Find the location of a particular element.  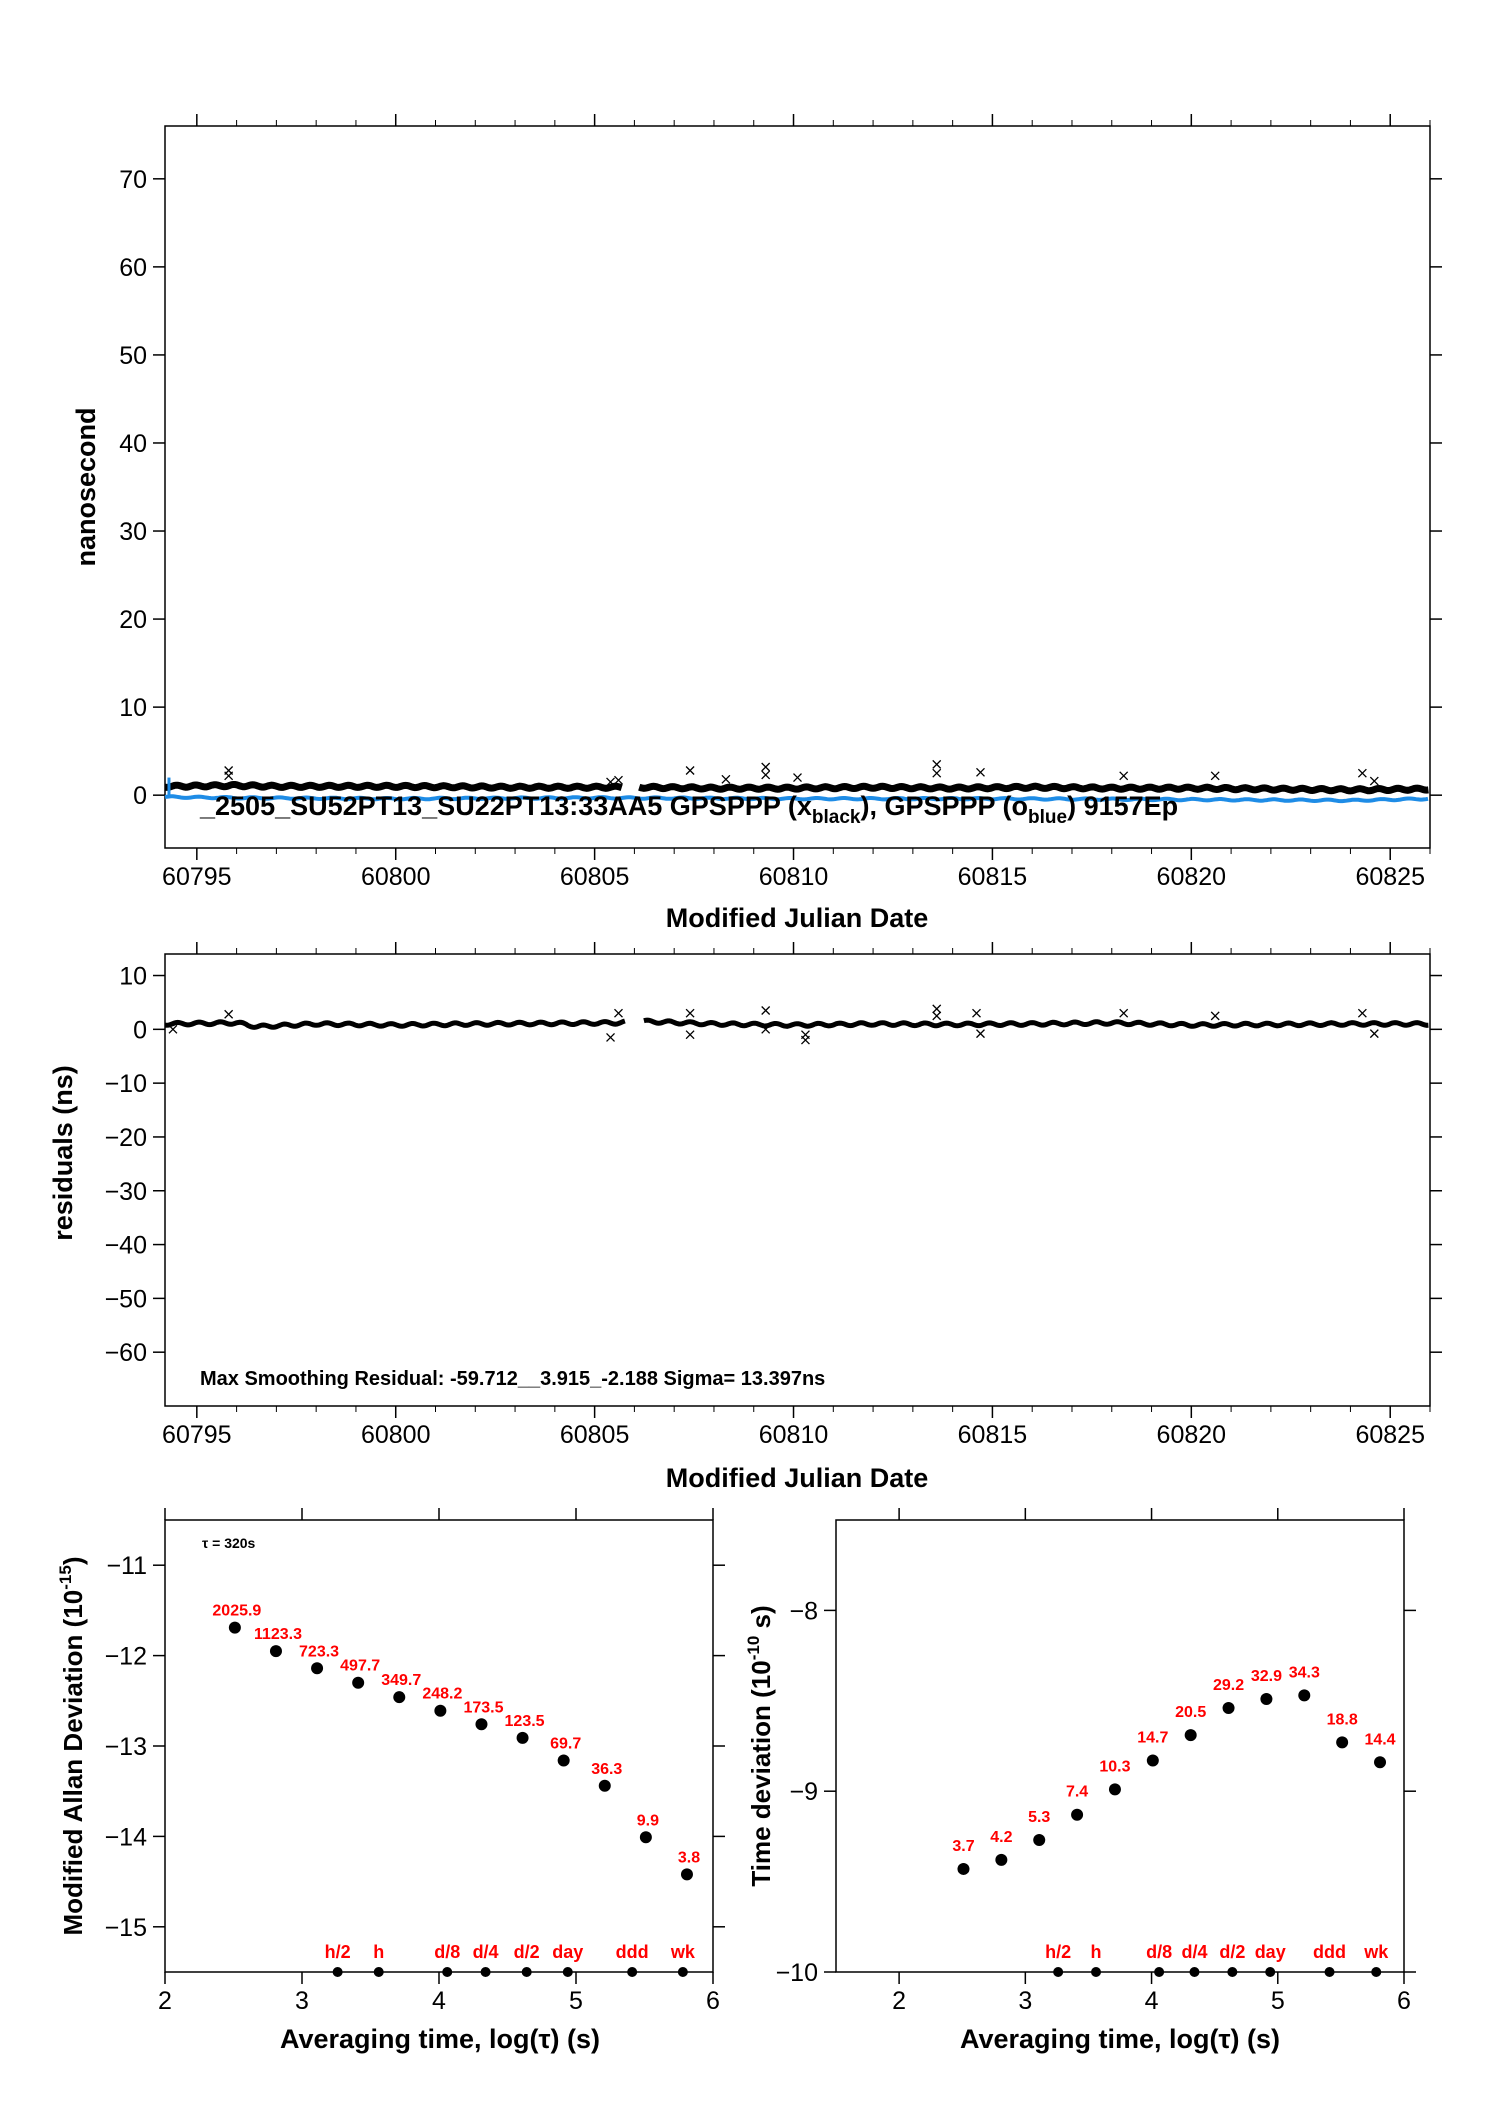

phase|0-y-tick-label: 30 is located at coordinates (133, 532).